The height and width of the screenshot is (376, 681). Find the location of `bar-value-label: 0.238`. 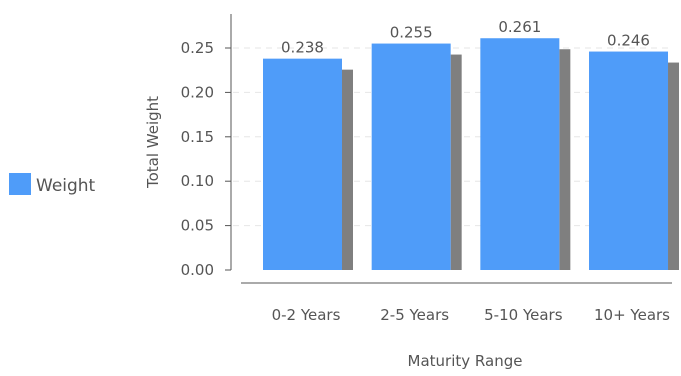

bar-value-label: 0.238 is located at coordinates (302, 48).